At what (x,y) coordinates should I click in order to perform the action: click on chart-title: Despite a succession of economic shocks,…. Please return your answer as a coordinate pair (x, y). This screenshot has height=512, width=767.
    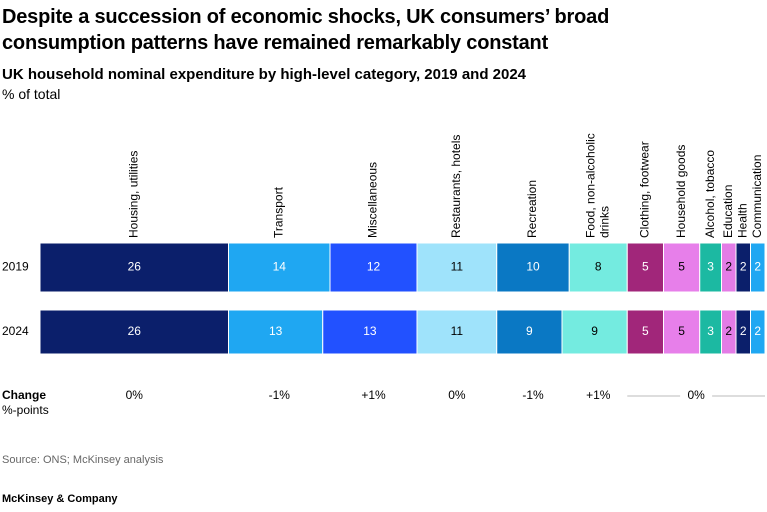
    Looking at the image, I should click on (306, 30).